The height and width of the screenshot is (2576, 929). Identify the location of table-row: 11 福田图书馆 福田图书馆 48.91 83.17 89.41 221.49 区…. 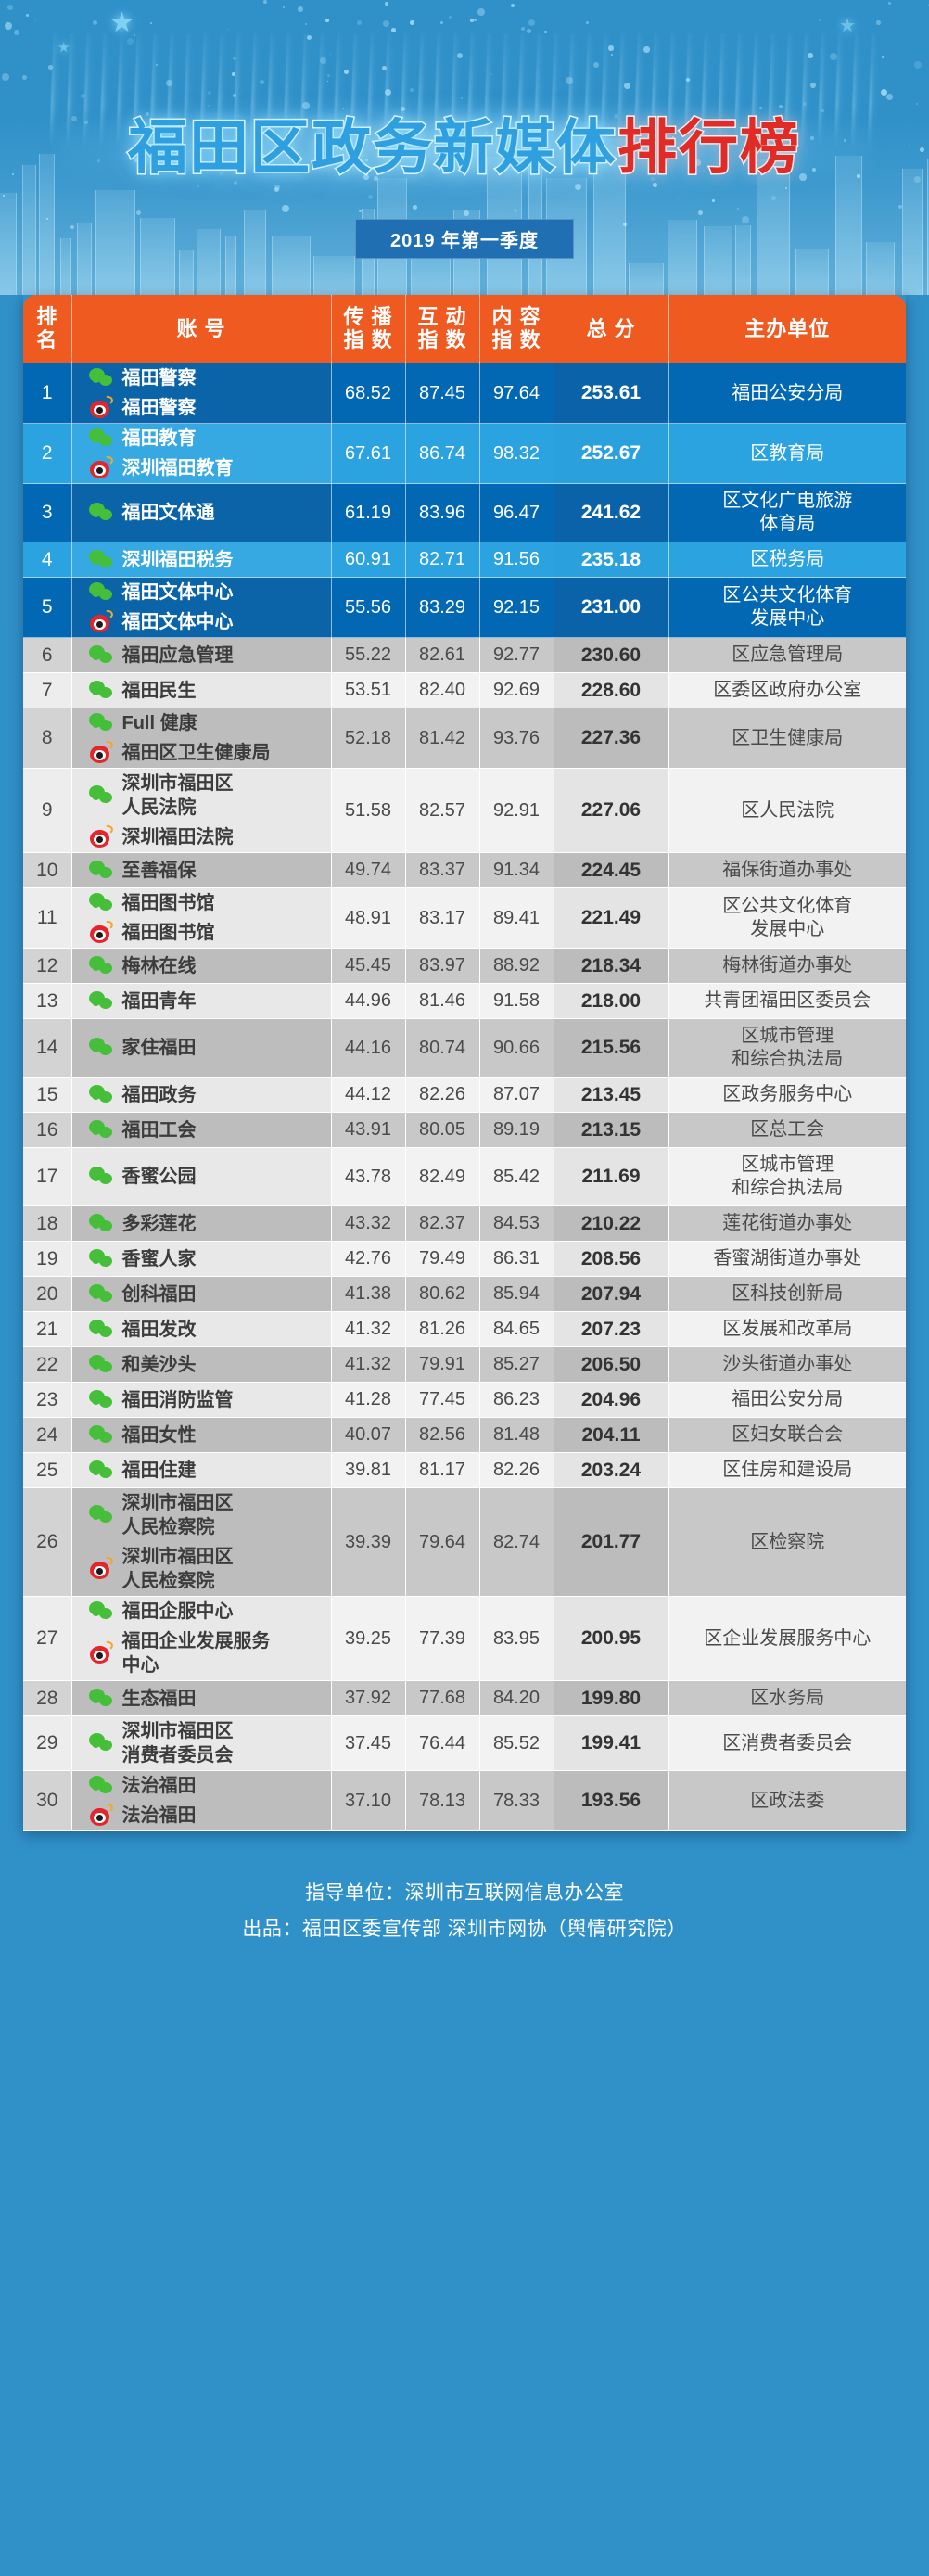
(464, 918).